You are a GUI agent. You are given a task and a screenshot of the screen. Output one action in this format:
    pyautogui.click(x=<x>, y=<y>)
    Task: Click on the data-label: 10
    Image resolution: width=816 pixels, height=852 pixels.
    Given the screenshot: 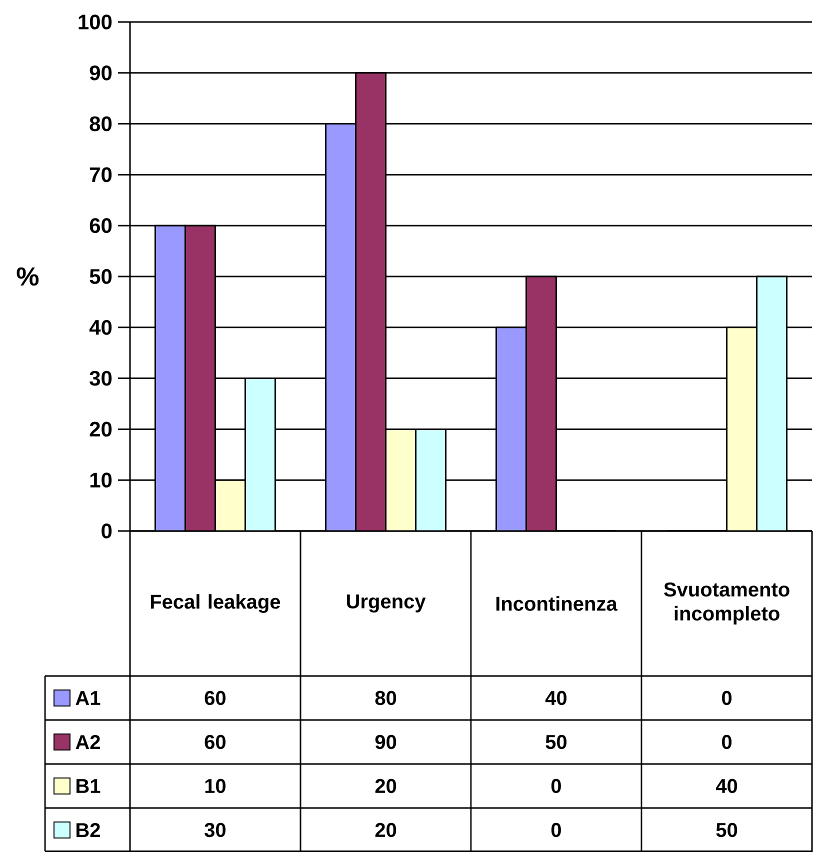 What is the action you would take?
    pyautogui.click(x=215, y=786)
    